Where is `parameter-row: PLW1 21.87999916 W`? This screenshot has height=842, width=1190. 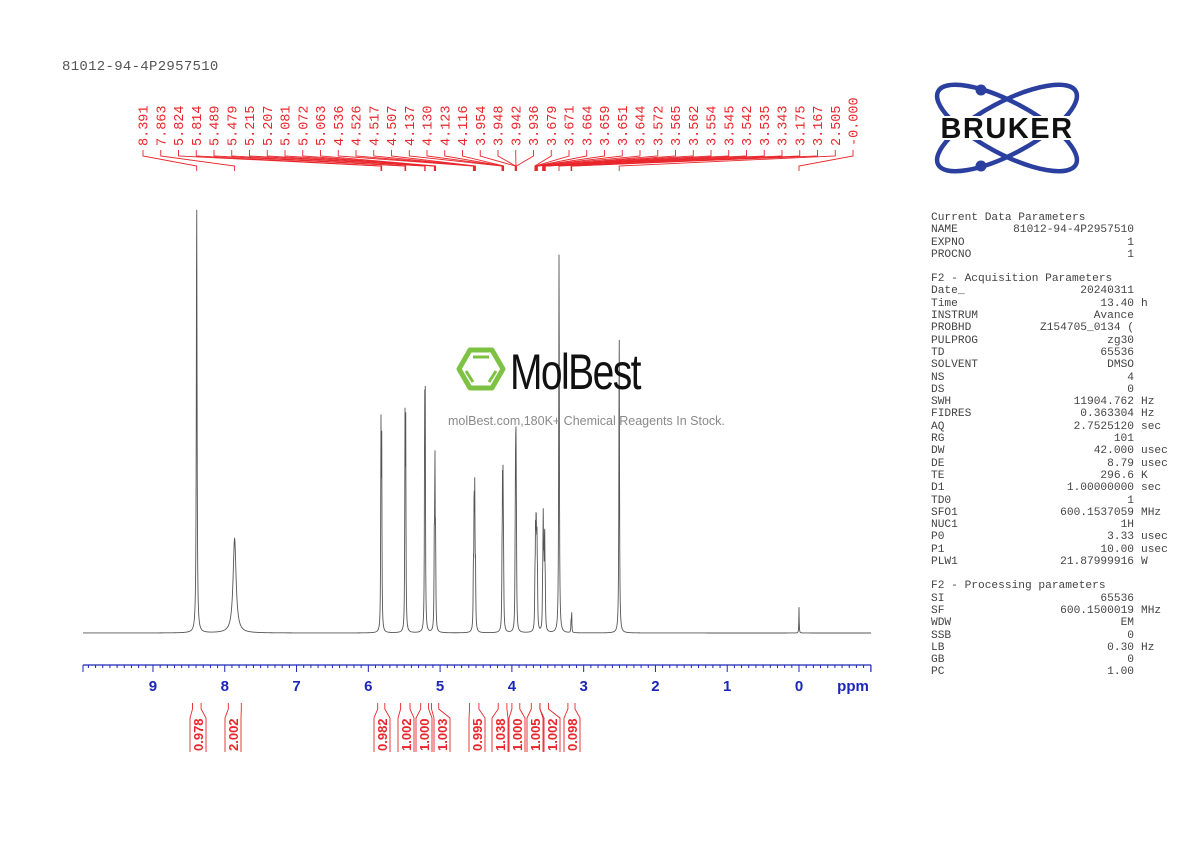
parameter-row: PLW1 21.87999916 W is located at coordinates (1054, 562).